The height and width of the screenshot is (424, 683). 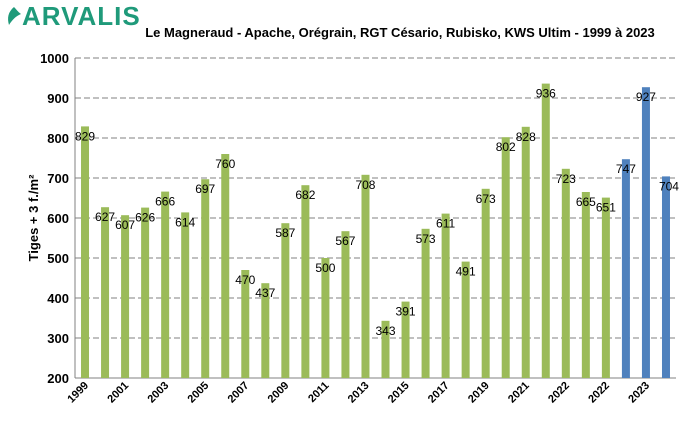 What do you see at coordinates (365, 185) in the screenshot?
I see `data-label: 708` at bounding box center [365, 185].